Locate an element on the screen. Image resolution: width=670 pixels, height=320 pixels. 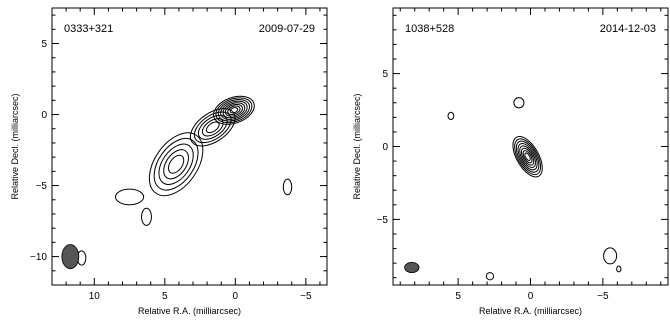
x-tick-label: 10 is located at coordinates (95, 296).